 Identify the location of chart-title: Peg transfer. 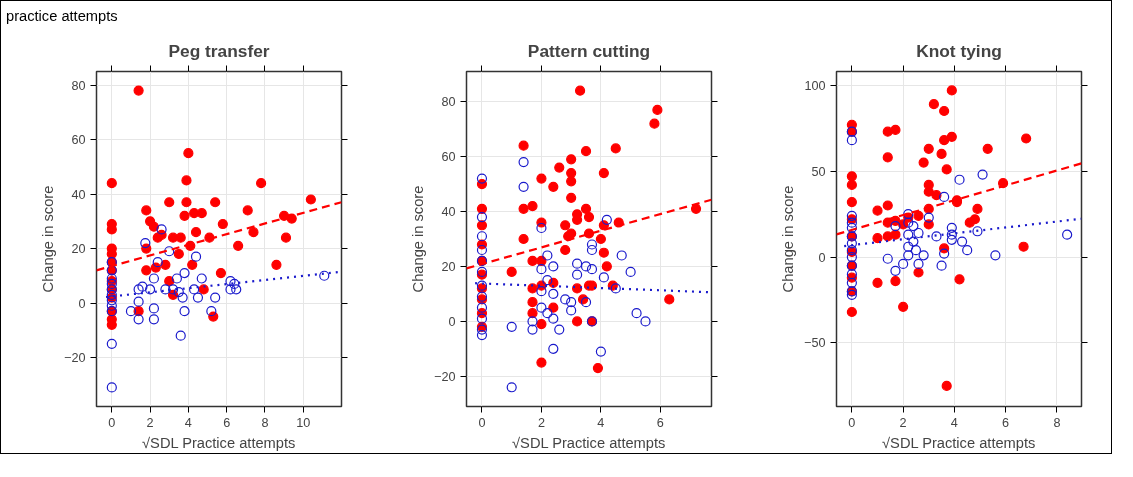
(219, 50).